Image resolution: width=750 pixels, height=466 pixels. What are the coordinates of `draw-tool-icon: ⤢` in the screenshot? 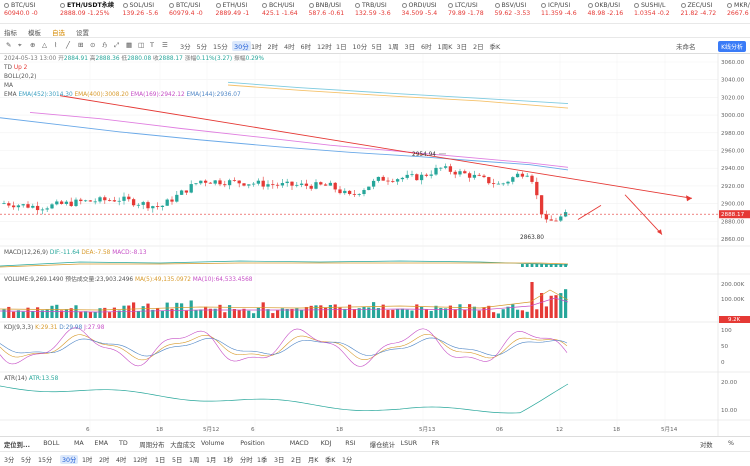 It's located at (117, 45).